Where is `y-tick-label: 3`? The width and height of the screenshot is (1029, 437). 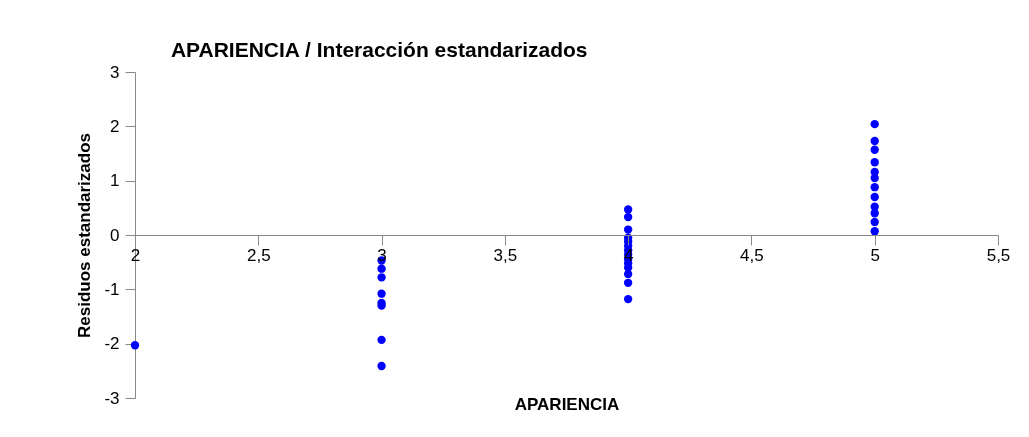 y-tick-label: 3 is located at coordinates (115, 72).